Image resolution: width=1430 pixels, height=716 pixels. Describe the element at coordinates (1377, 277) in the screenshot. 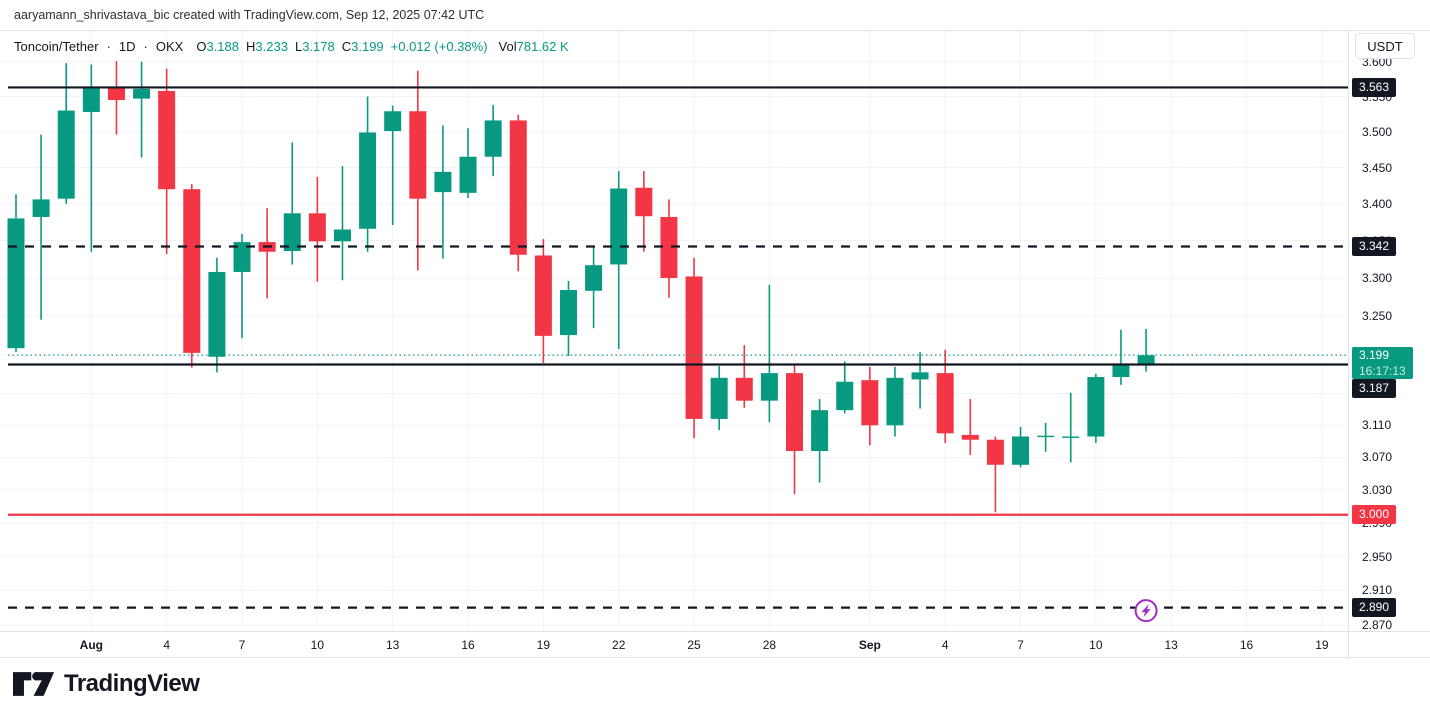

I see `price-axis-tick: 3.300` at that location.